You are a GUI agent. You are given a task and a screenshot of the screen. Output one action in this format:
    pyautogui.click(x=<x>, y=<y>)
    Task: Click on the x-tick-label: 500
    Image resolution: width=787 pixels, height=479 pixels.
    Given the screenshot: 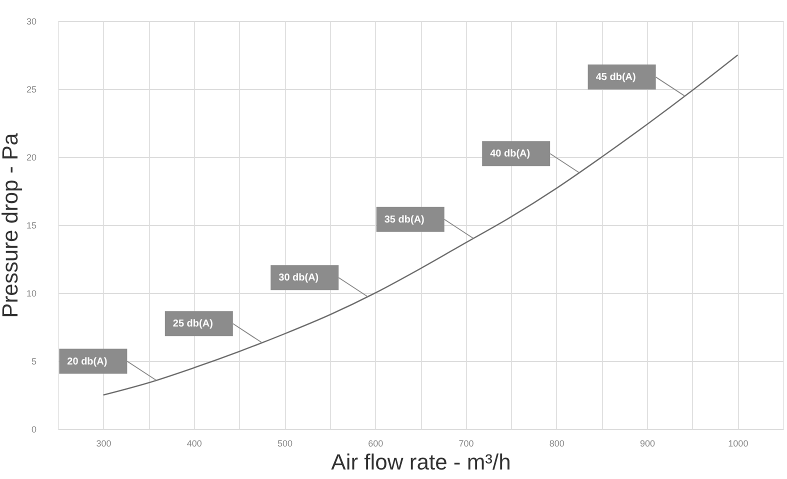 What is the action you would take?
    pyautogui.click(x=285, y=443)
    